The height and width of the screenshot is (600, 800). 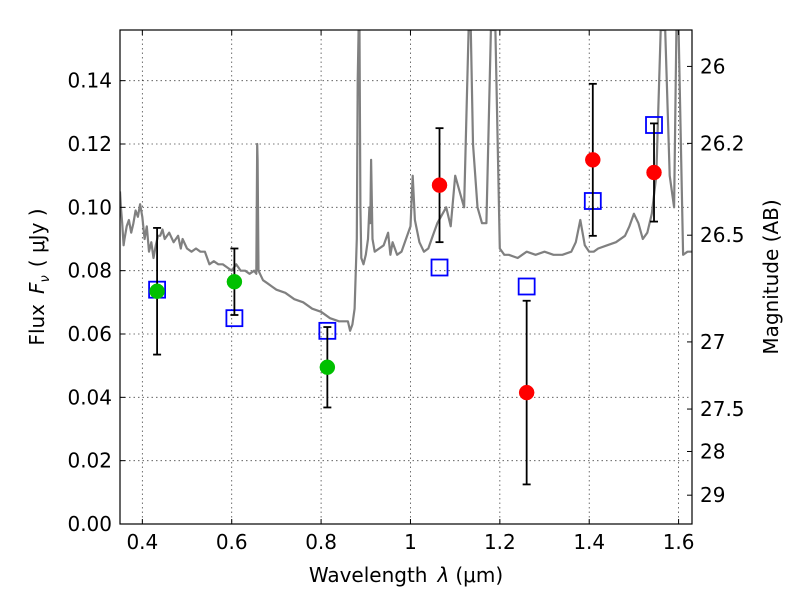 I want to click on magnitude-tick-label: 27, so click(x=712, y=342).